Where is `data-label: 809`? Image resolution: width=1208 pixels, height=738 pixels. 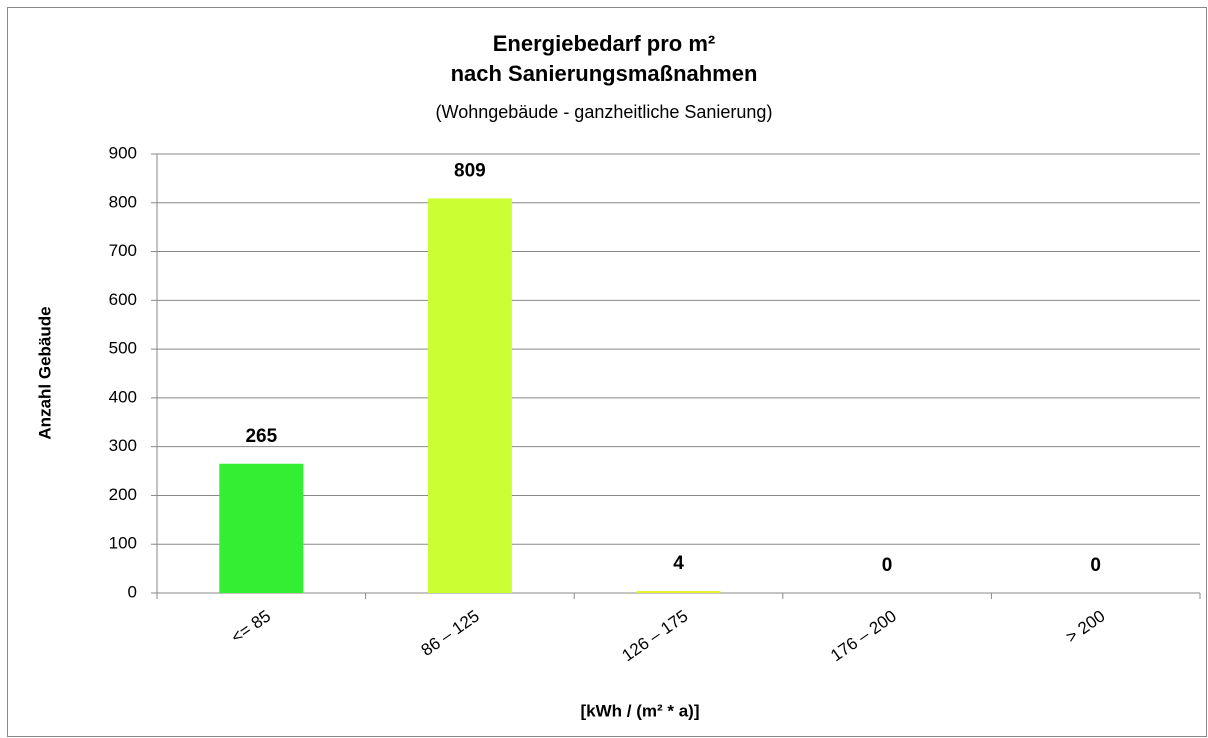
data-label: 809 is located at coordinates (470, 170).